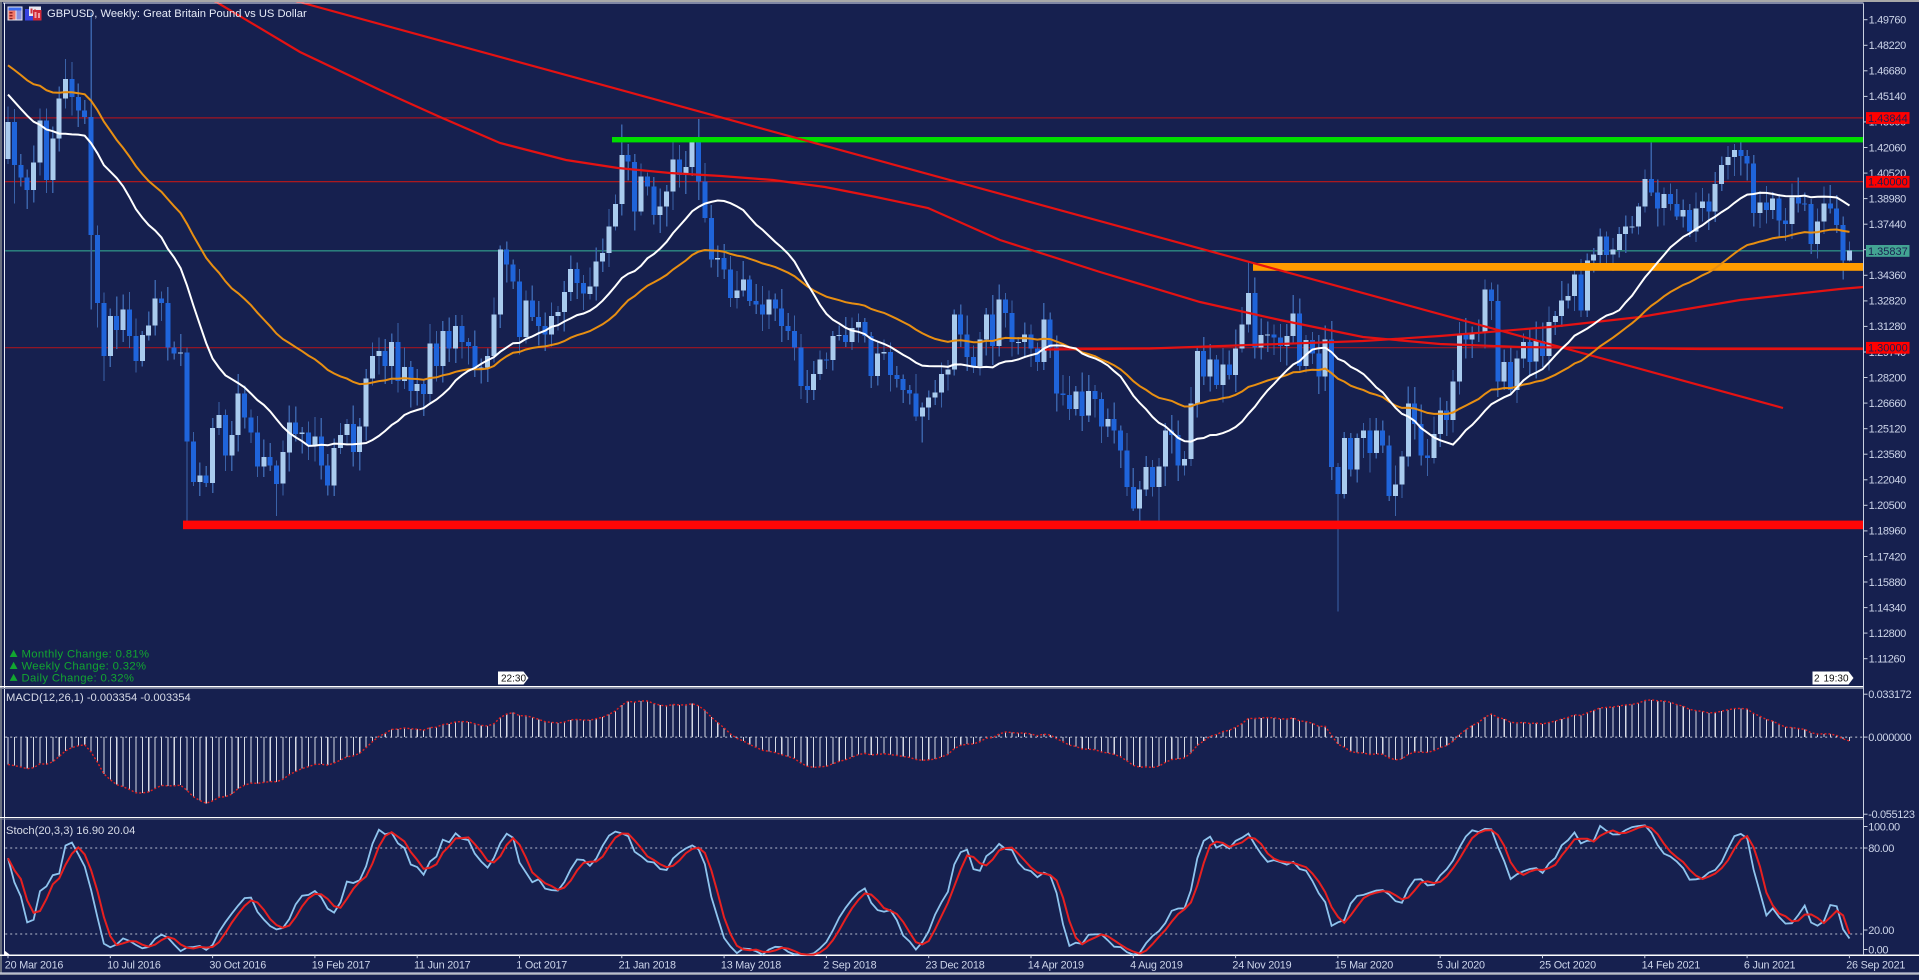 The width and height of the screenshot is (1919, 980). What do you see at coordinates (1891, 815) in the screenshot?
I see `svg-text: -0.055123` at bounding box center [1891, 815].